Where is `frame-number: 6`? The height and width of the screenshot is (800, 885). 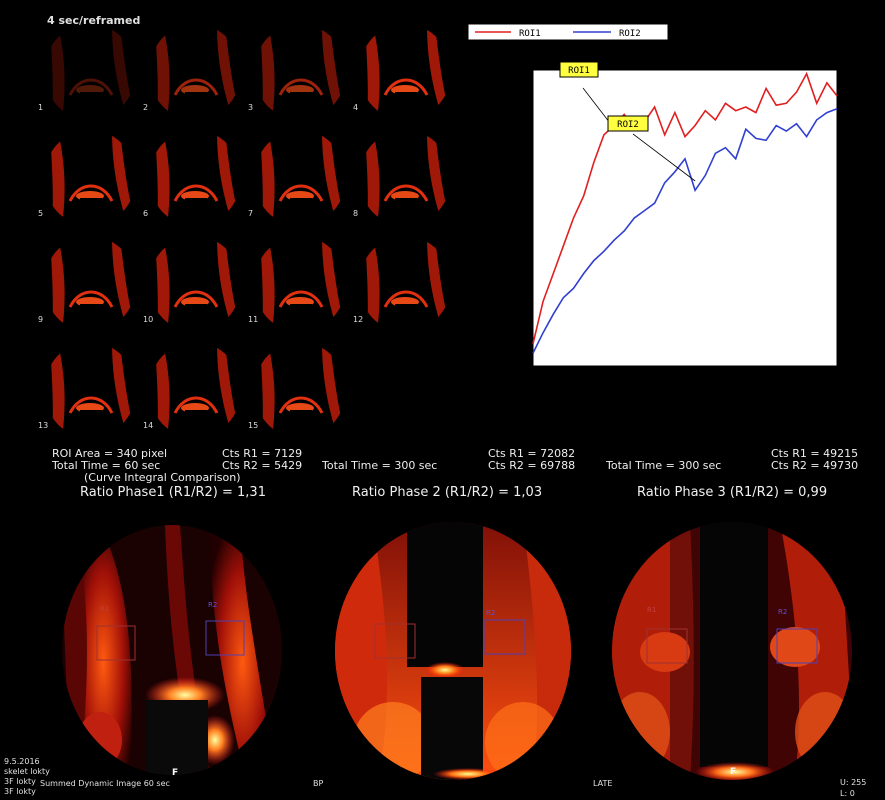 frame-number: 6 is located at coordinates (146, 213).